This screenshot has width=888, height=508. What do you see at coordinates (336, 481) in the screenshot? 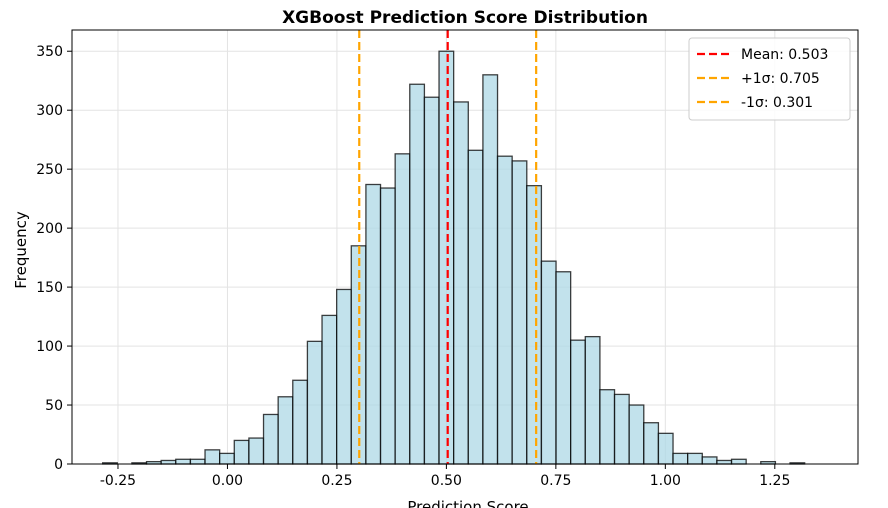
I see `x-tick-label: 0.25` at bounding box center [336, 481].